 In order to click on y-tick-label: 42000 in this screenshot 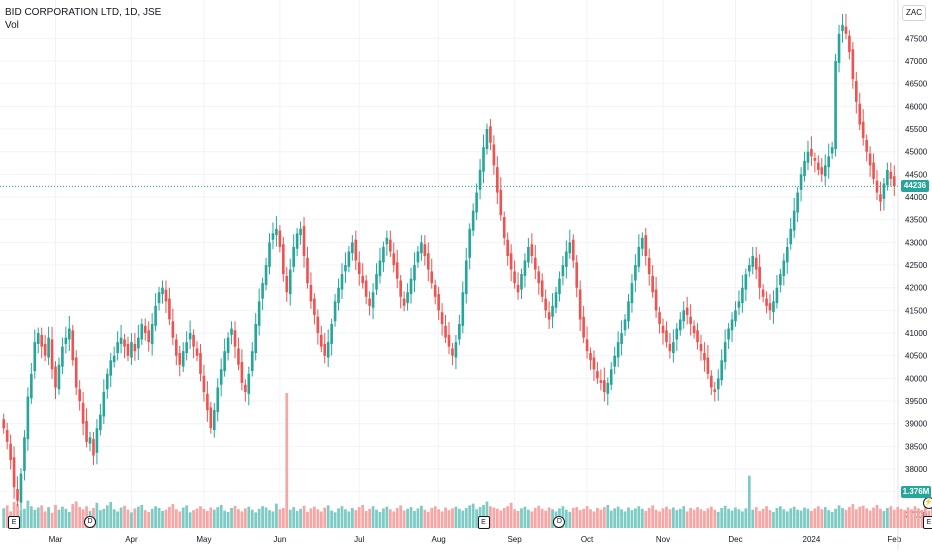, I will do `click(916, 288)`.